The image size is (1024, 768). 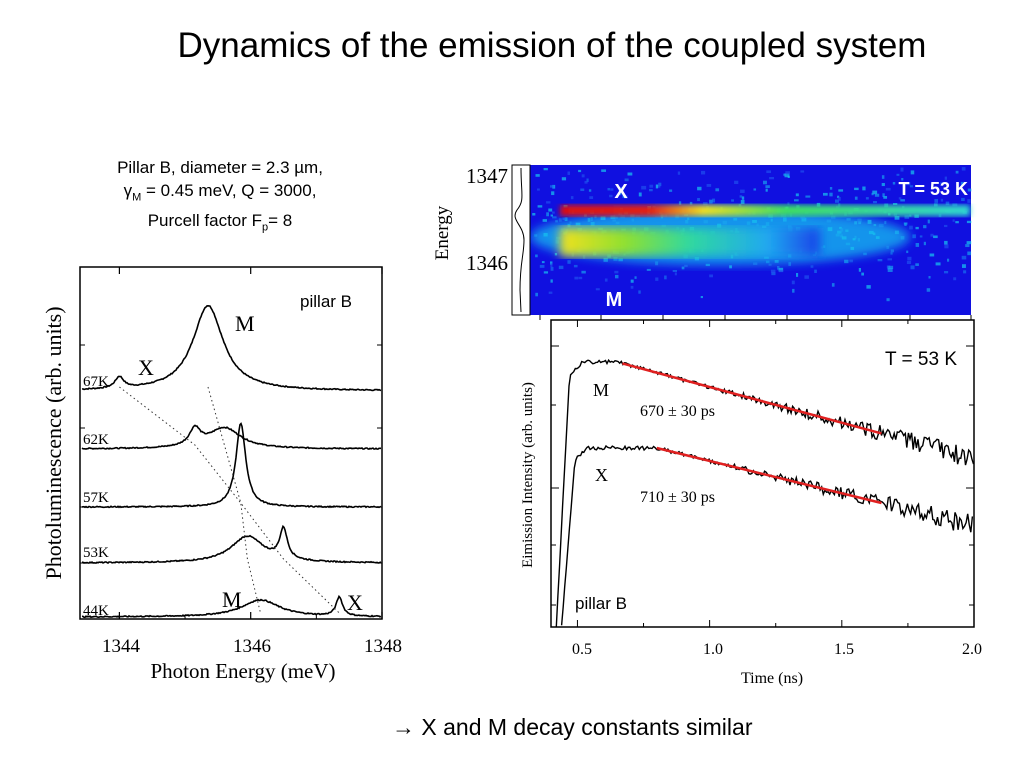 What do you see at coordinates (765, 493) in the screenshot?
I see `decay-curves` at bounding box center [765, 493].